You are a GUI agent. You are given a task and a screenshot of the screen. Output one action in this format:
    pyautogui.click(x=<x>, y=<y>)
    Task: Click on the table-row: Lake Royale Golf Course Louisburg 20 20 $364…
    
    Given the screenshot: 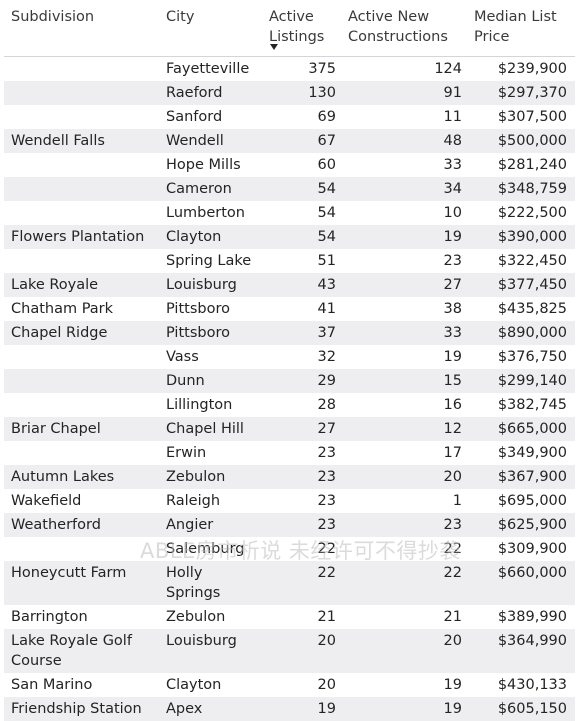 What is the action you would take?
    pyautogui.click(x=289, y=651)
    